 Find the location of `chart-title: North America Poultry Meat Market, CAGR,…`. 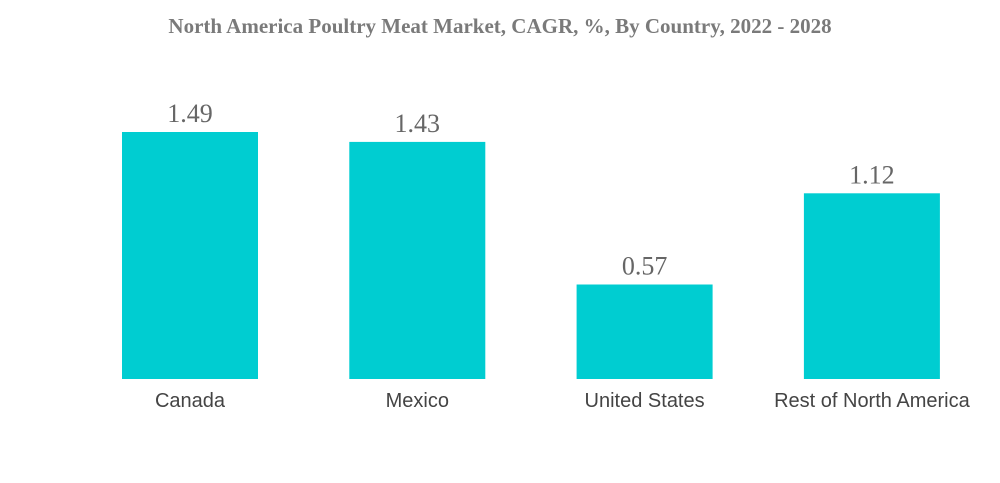

chart-title: North America Poultry Meat Market, CAGR,… is located at coordinates (500, 26).